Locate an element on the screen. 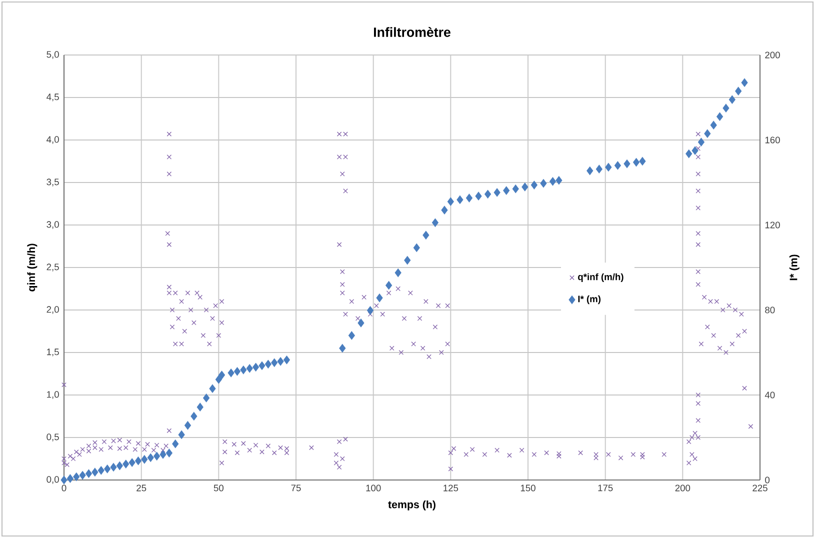  x-tick-label: 150 is located at coordinates (528, 488).